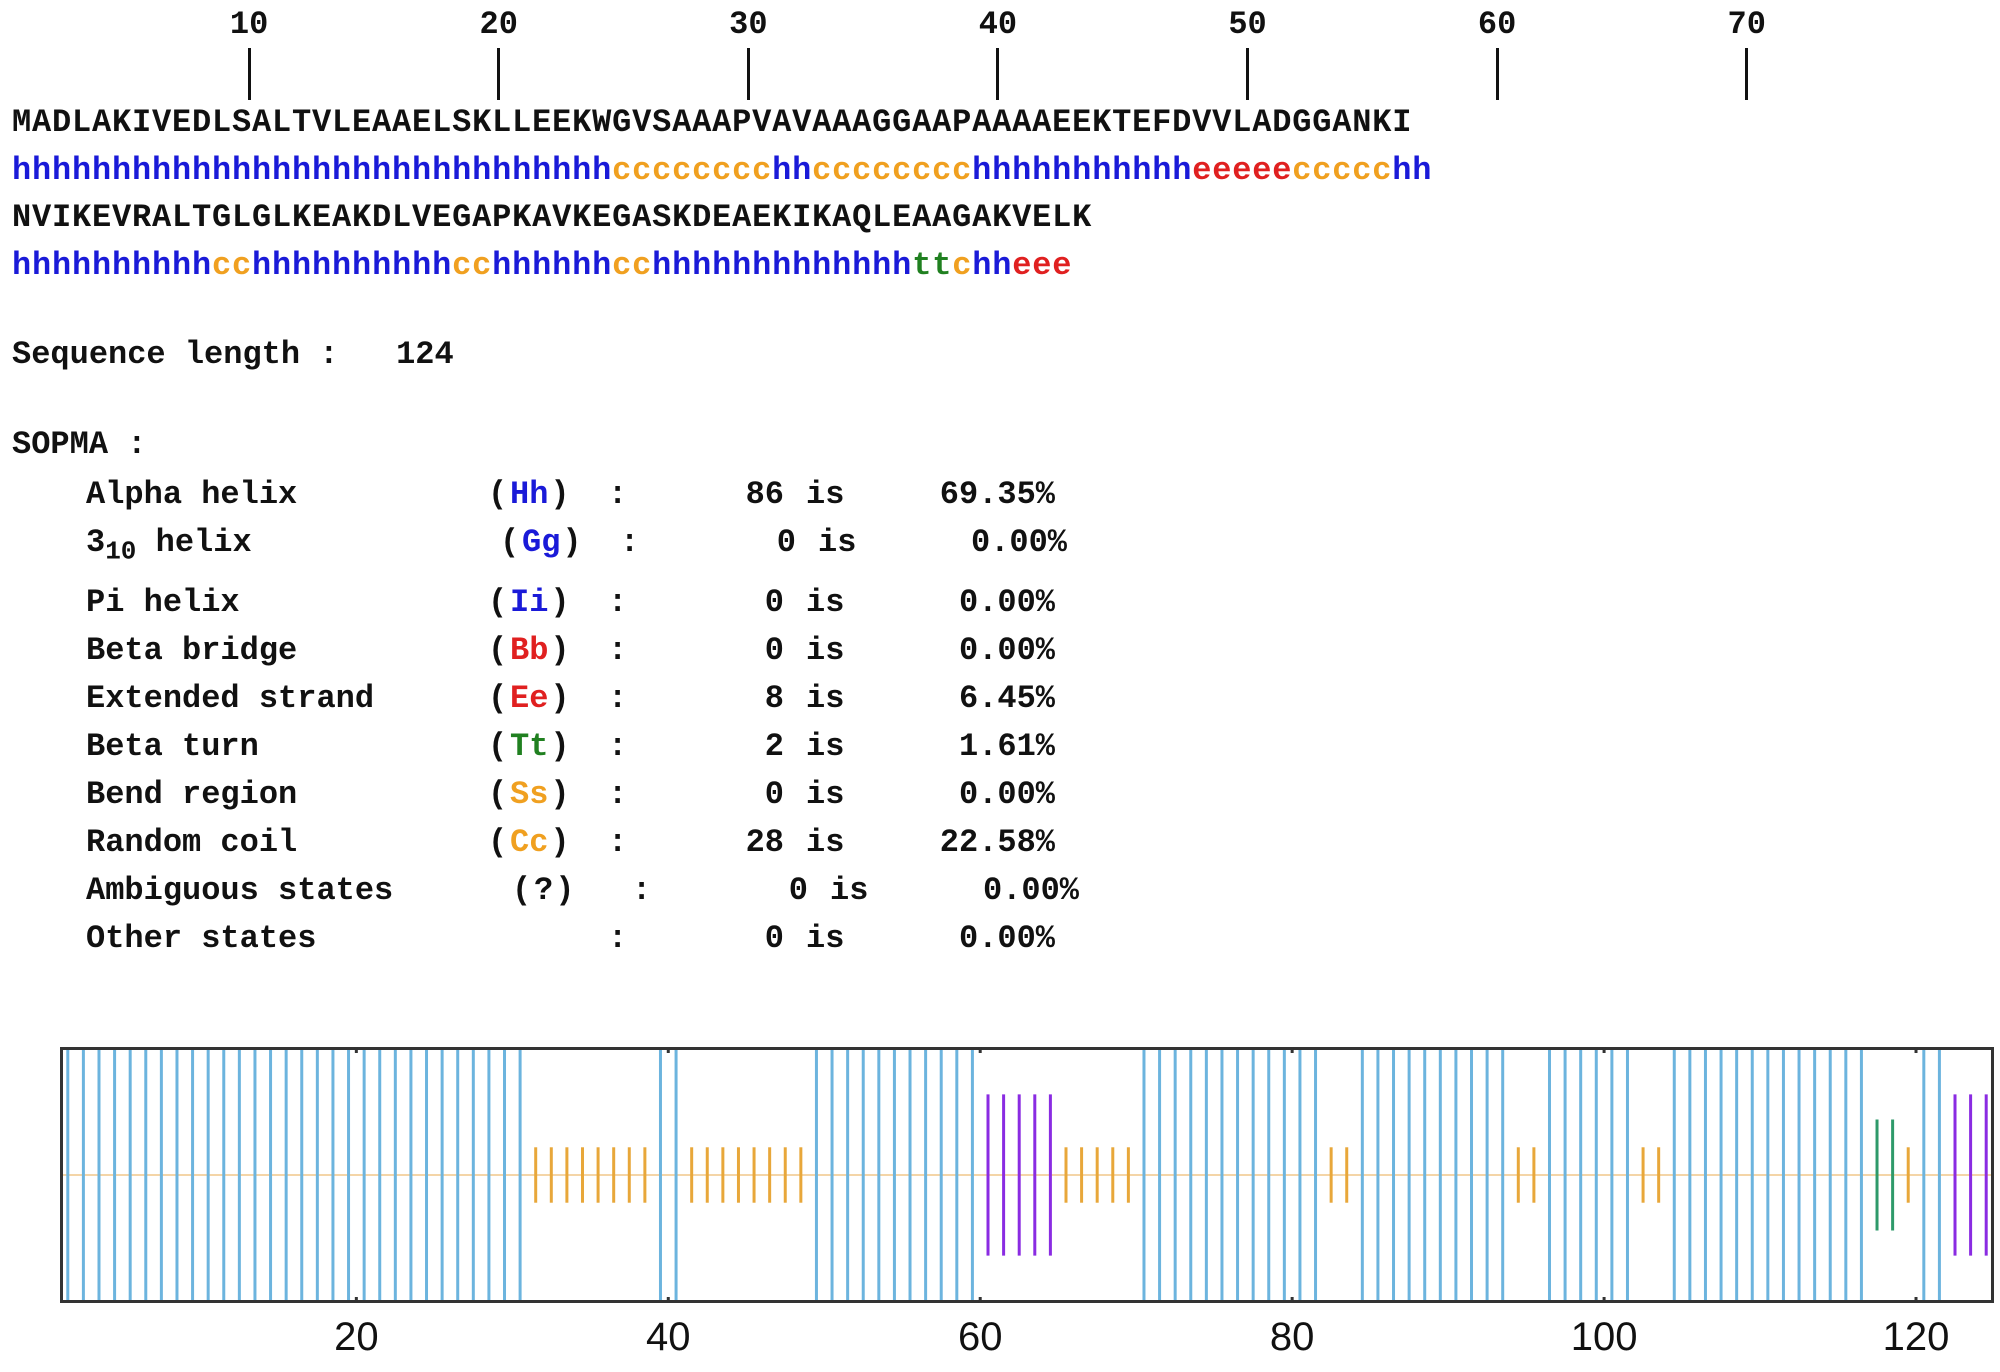  What do you see at coordinates (529, 650) in the screenshot?
I see `state-code: Bb` at bounding box center [529, 650].